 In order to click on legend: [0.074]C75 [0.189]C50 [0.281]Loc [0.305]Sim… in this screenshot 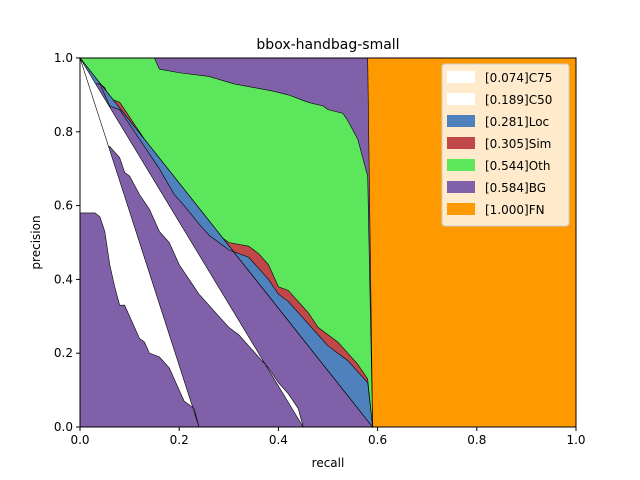, I will do `click(505, 145)`.